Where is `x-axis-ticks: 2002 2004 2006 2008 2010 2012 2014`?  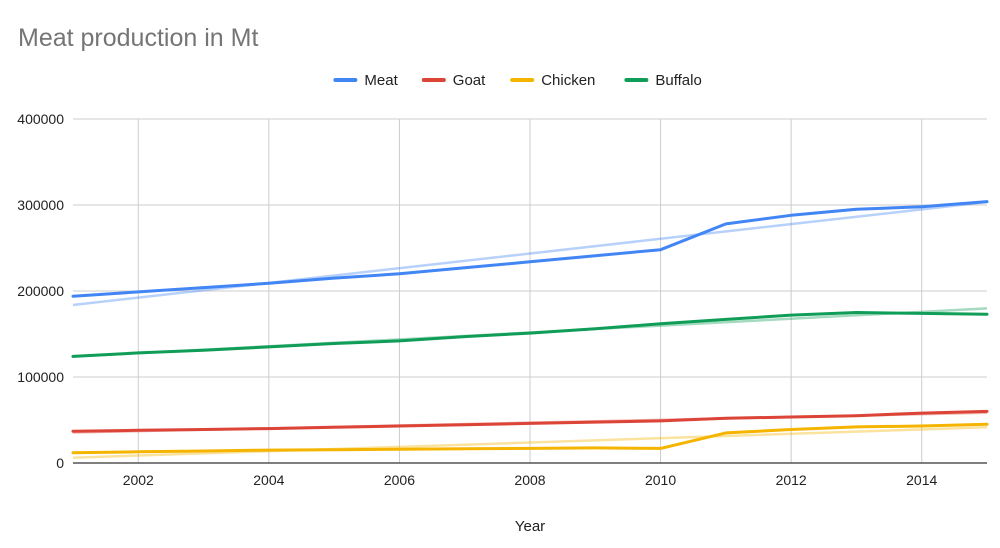 x-axis-ticks: 2002 2004 2006 2008 2010 2012 2014 is located at coordinates (530, 480).